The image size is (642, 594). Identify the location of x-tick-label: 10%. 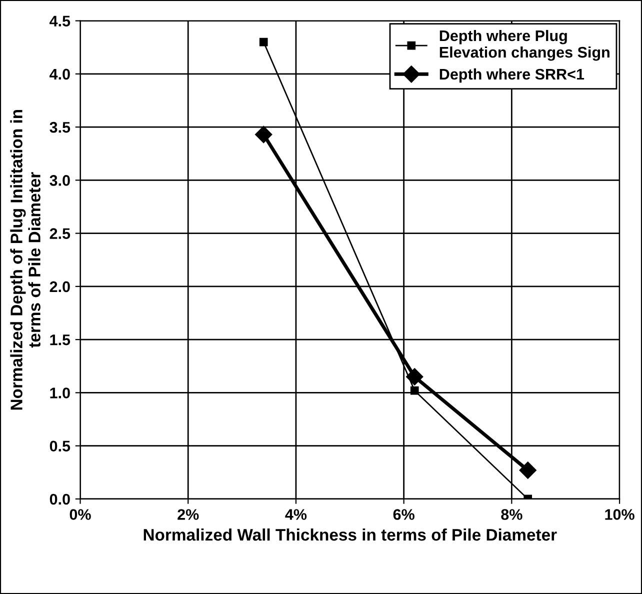
(619, 514).